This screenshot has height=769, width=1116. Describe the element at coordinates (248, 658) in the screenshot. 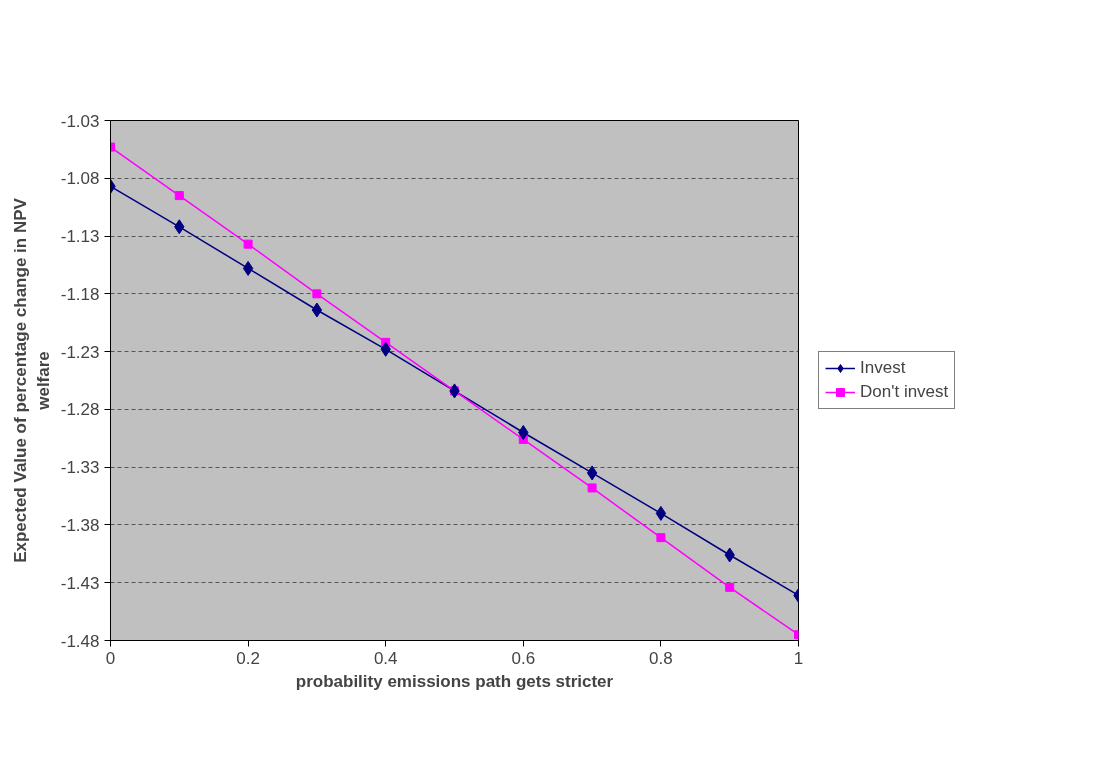

I see `x-tick-label: 0.2` at that location.